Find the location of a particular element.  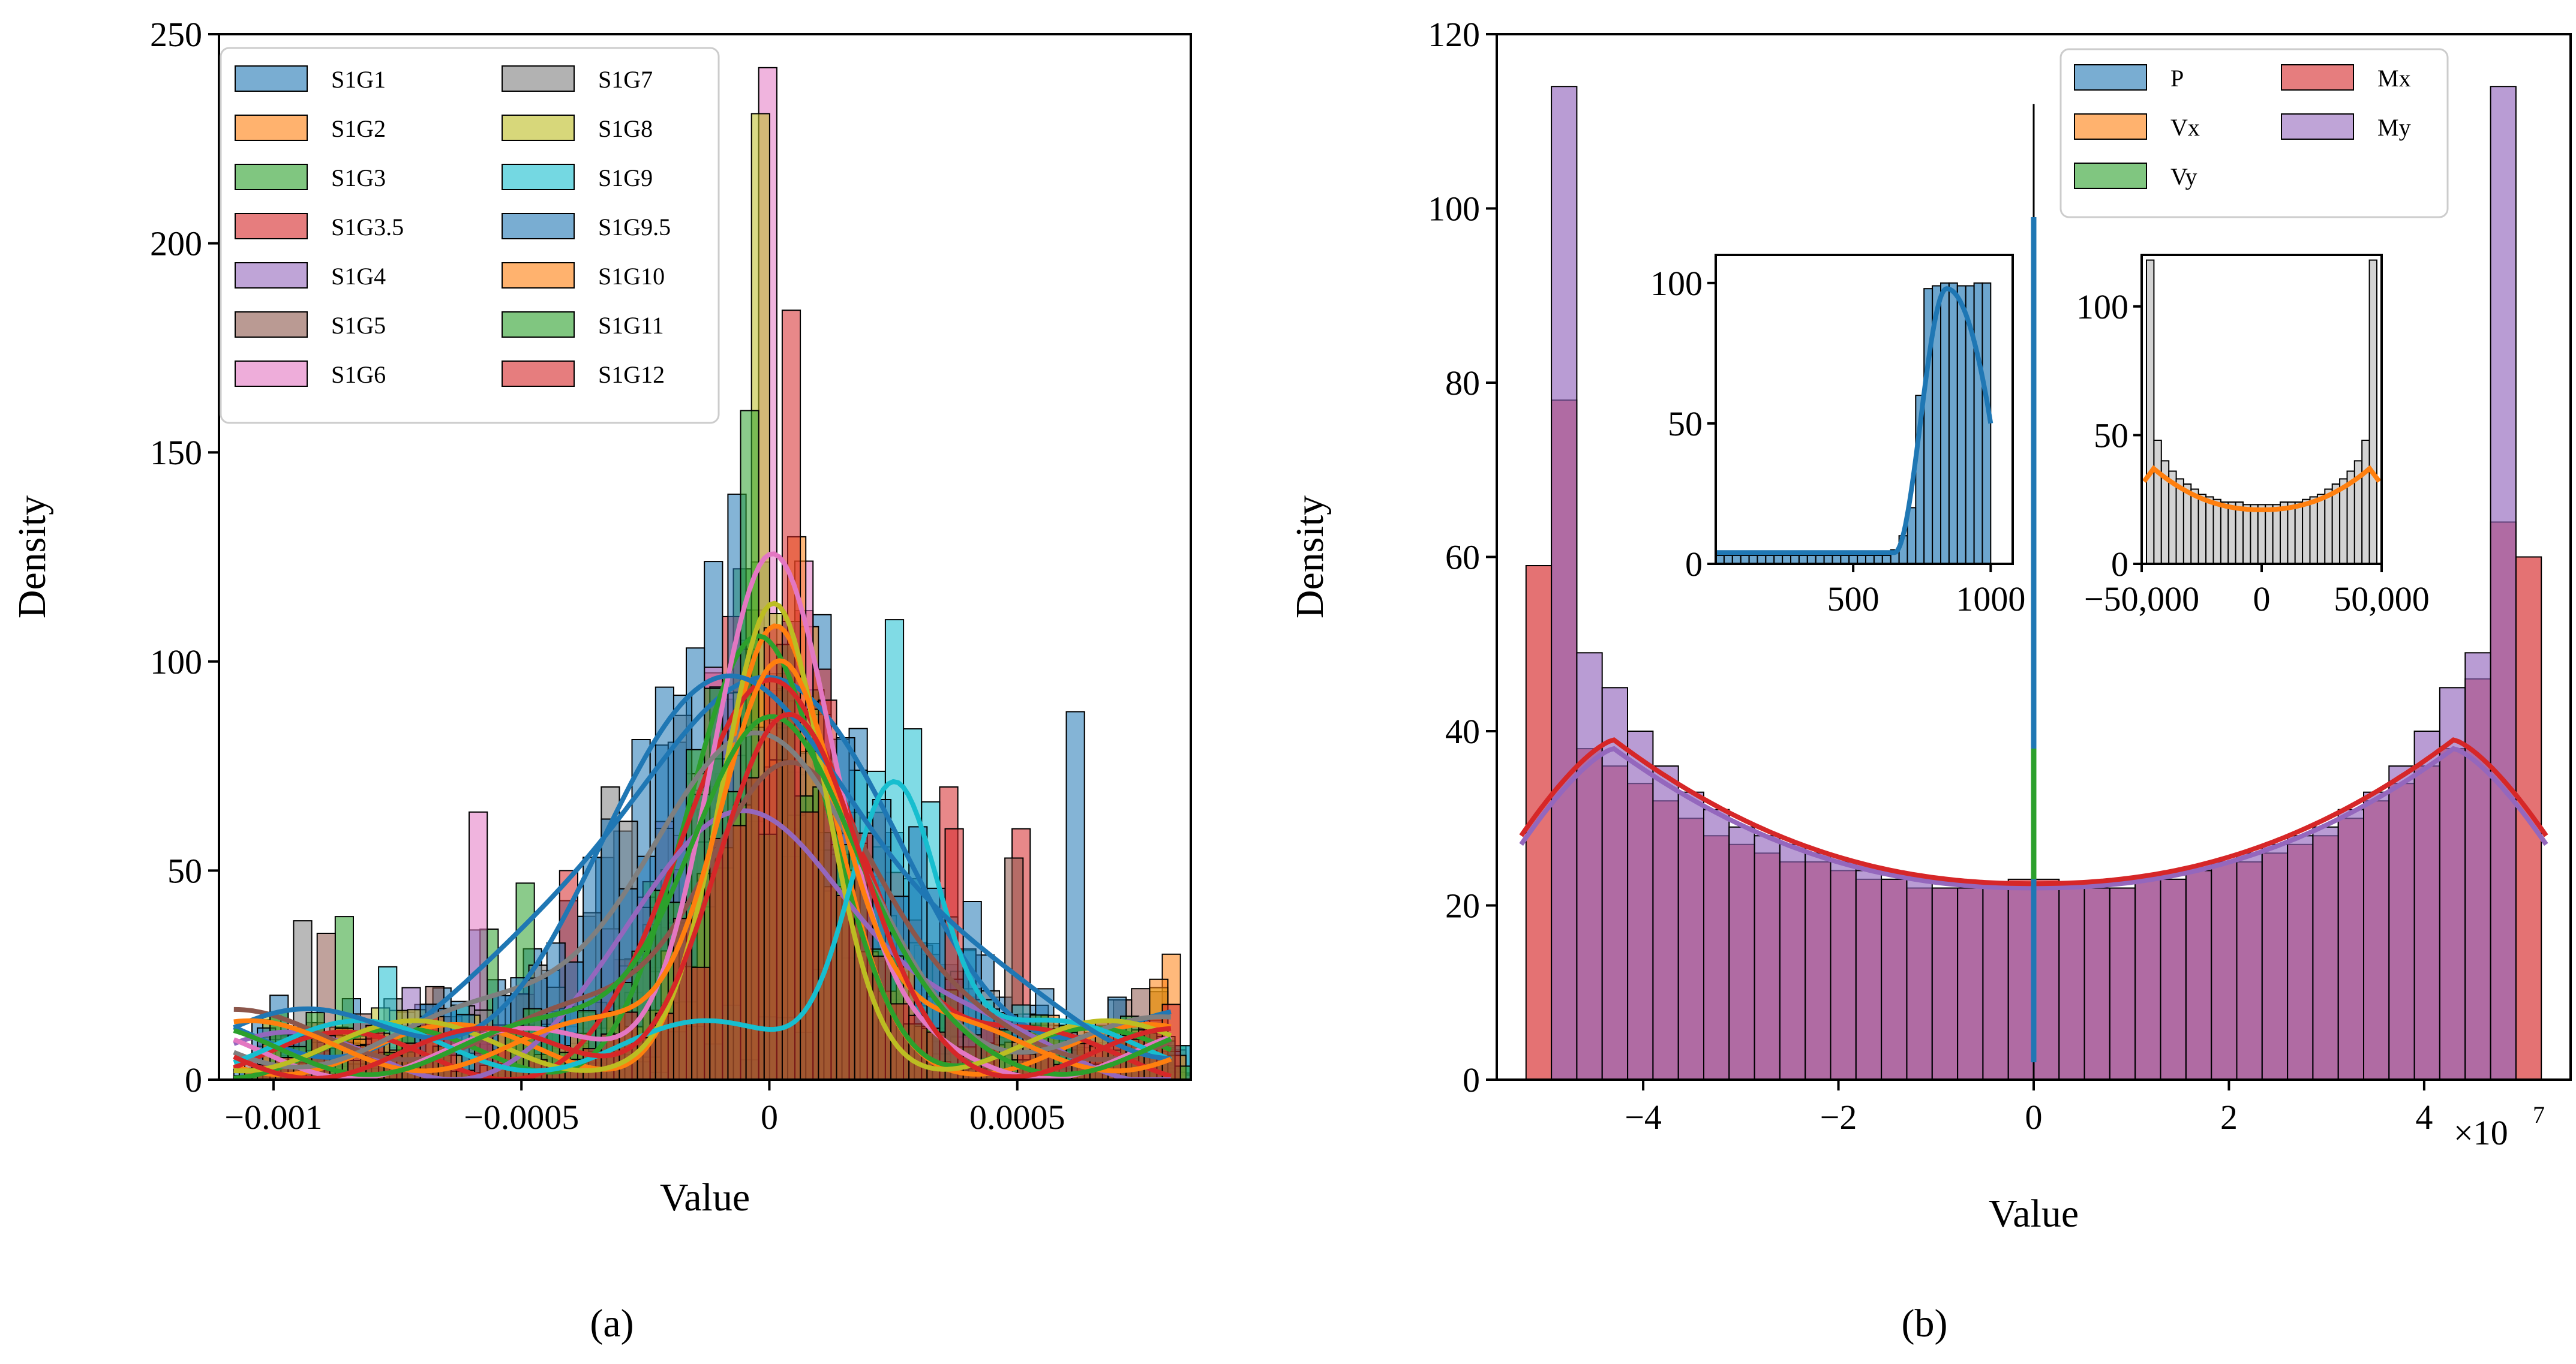

legend-swatch-S1G7 is located at coordinates (538, 78).